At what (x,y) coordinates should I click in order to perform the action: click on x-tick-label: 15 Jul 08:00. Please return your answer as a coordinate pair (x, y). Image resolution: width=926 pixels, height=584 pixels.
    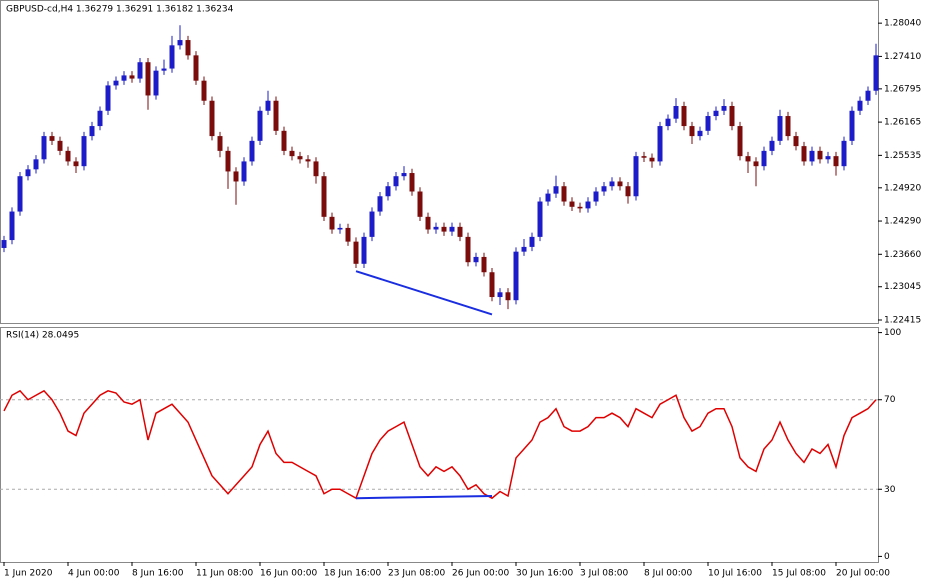
    Looking at the image, I should click on (799, 574).